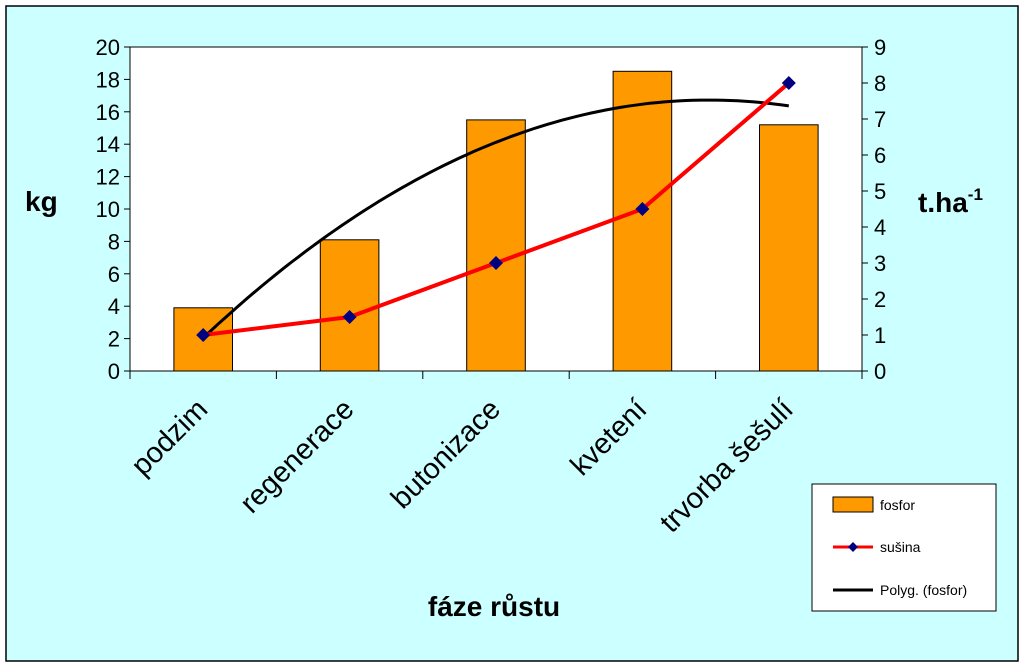 This screenshot has width=1024, height=667. Describe the element at coordinates (880, 299) in the screenshot. I see `y-right-tick-label-2: 2` at that location.